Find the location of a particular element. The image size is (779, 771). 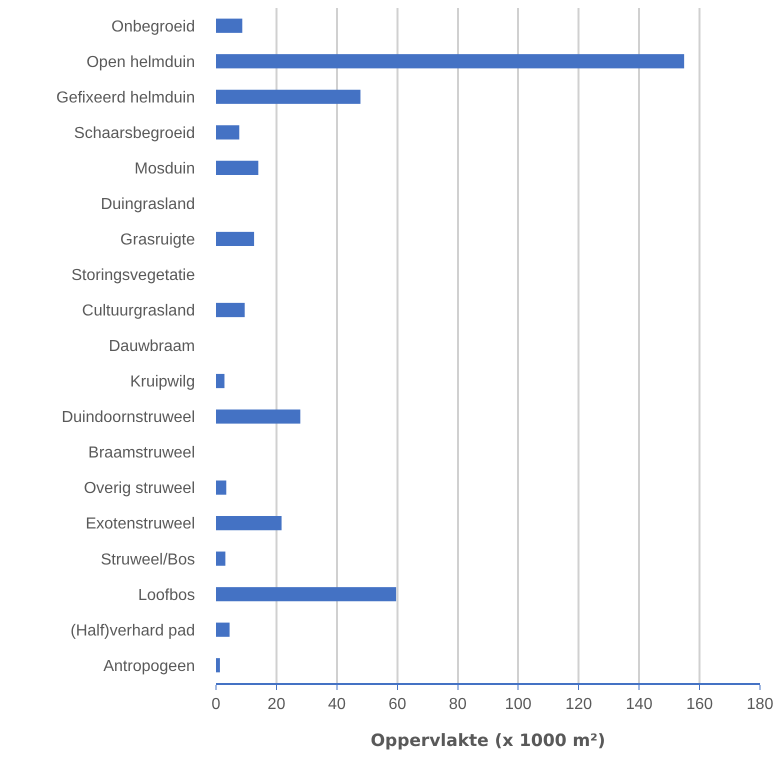

x-tick-label: 180 is located at coordinates (760, 704).